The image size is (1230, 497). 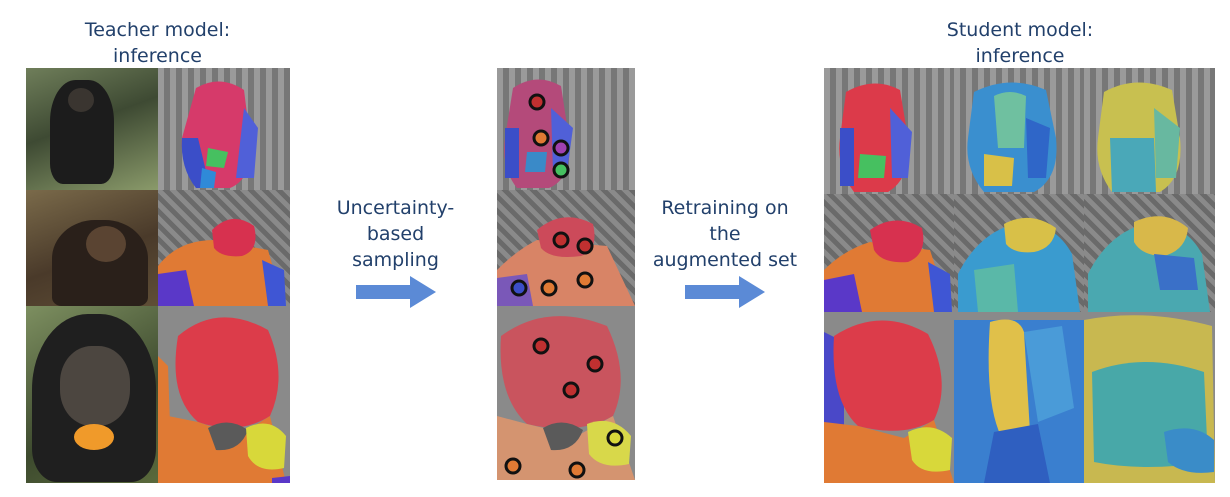 I want to click on sampled-panel, so click(x=566, y=274).